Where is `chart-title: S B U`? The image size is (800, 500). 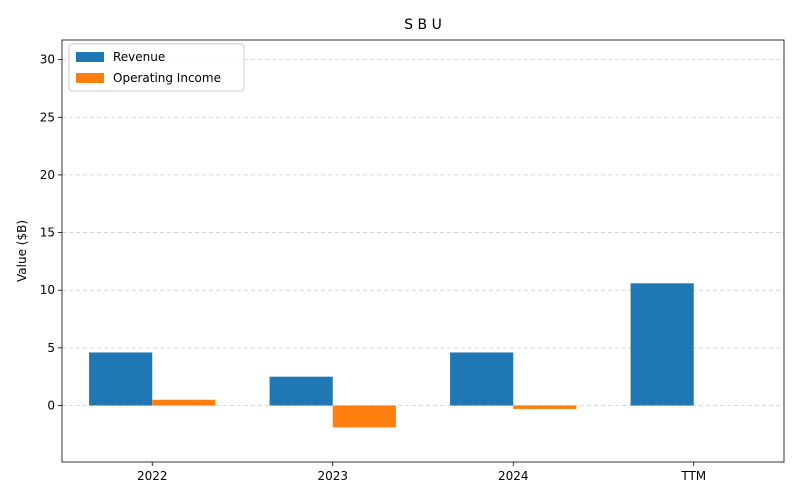
chart-title: S B U is located at coordinates (423, 25).